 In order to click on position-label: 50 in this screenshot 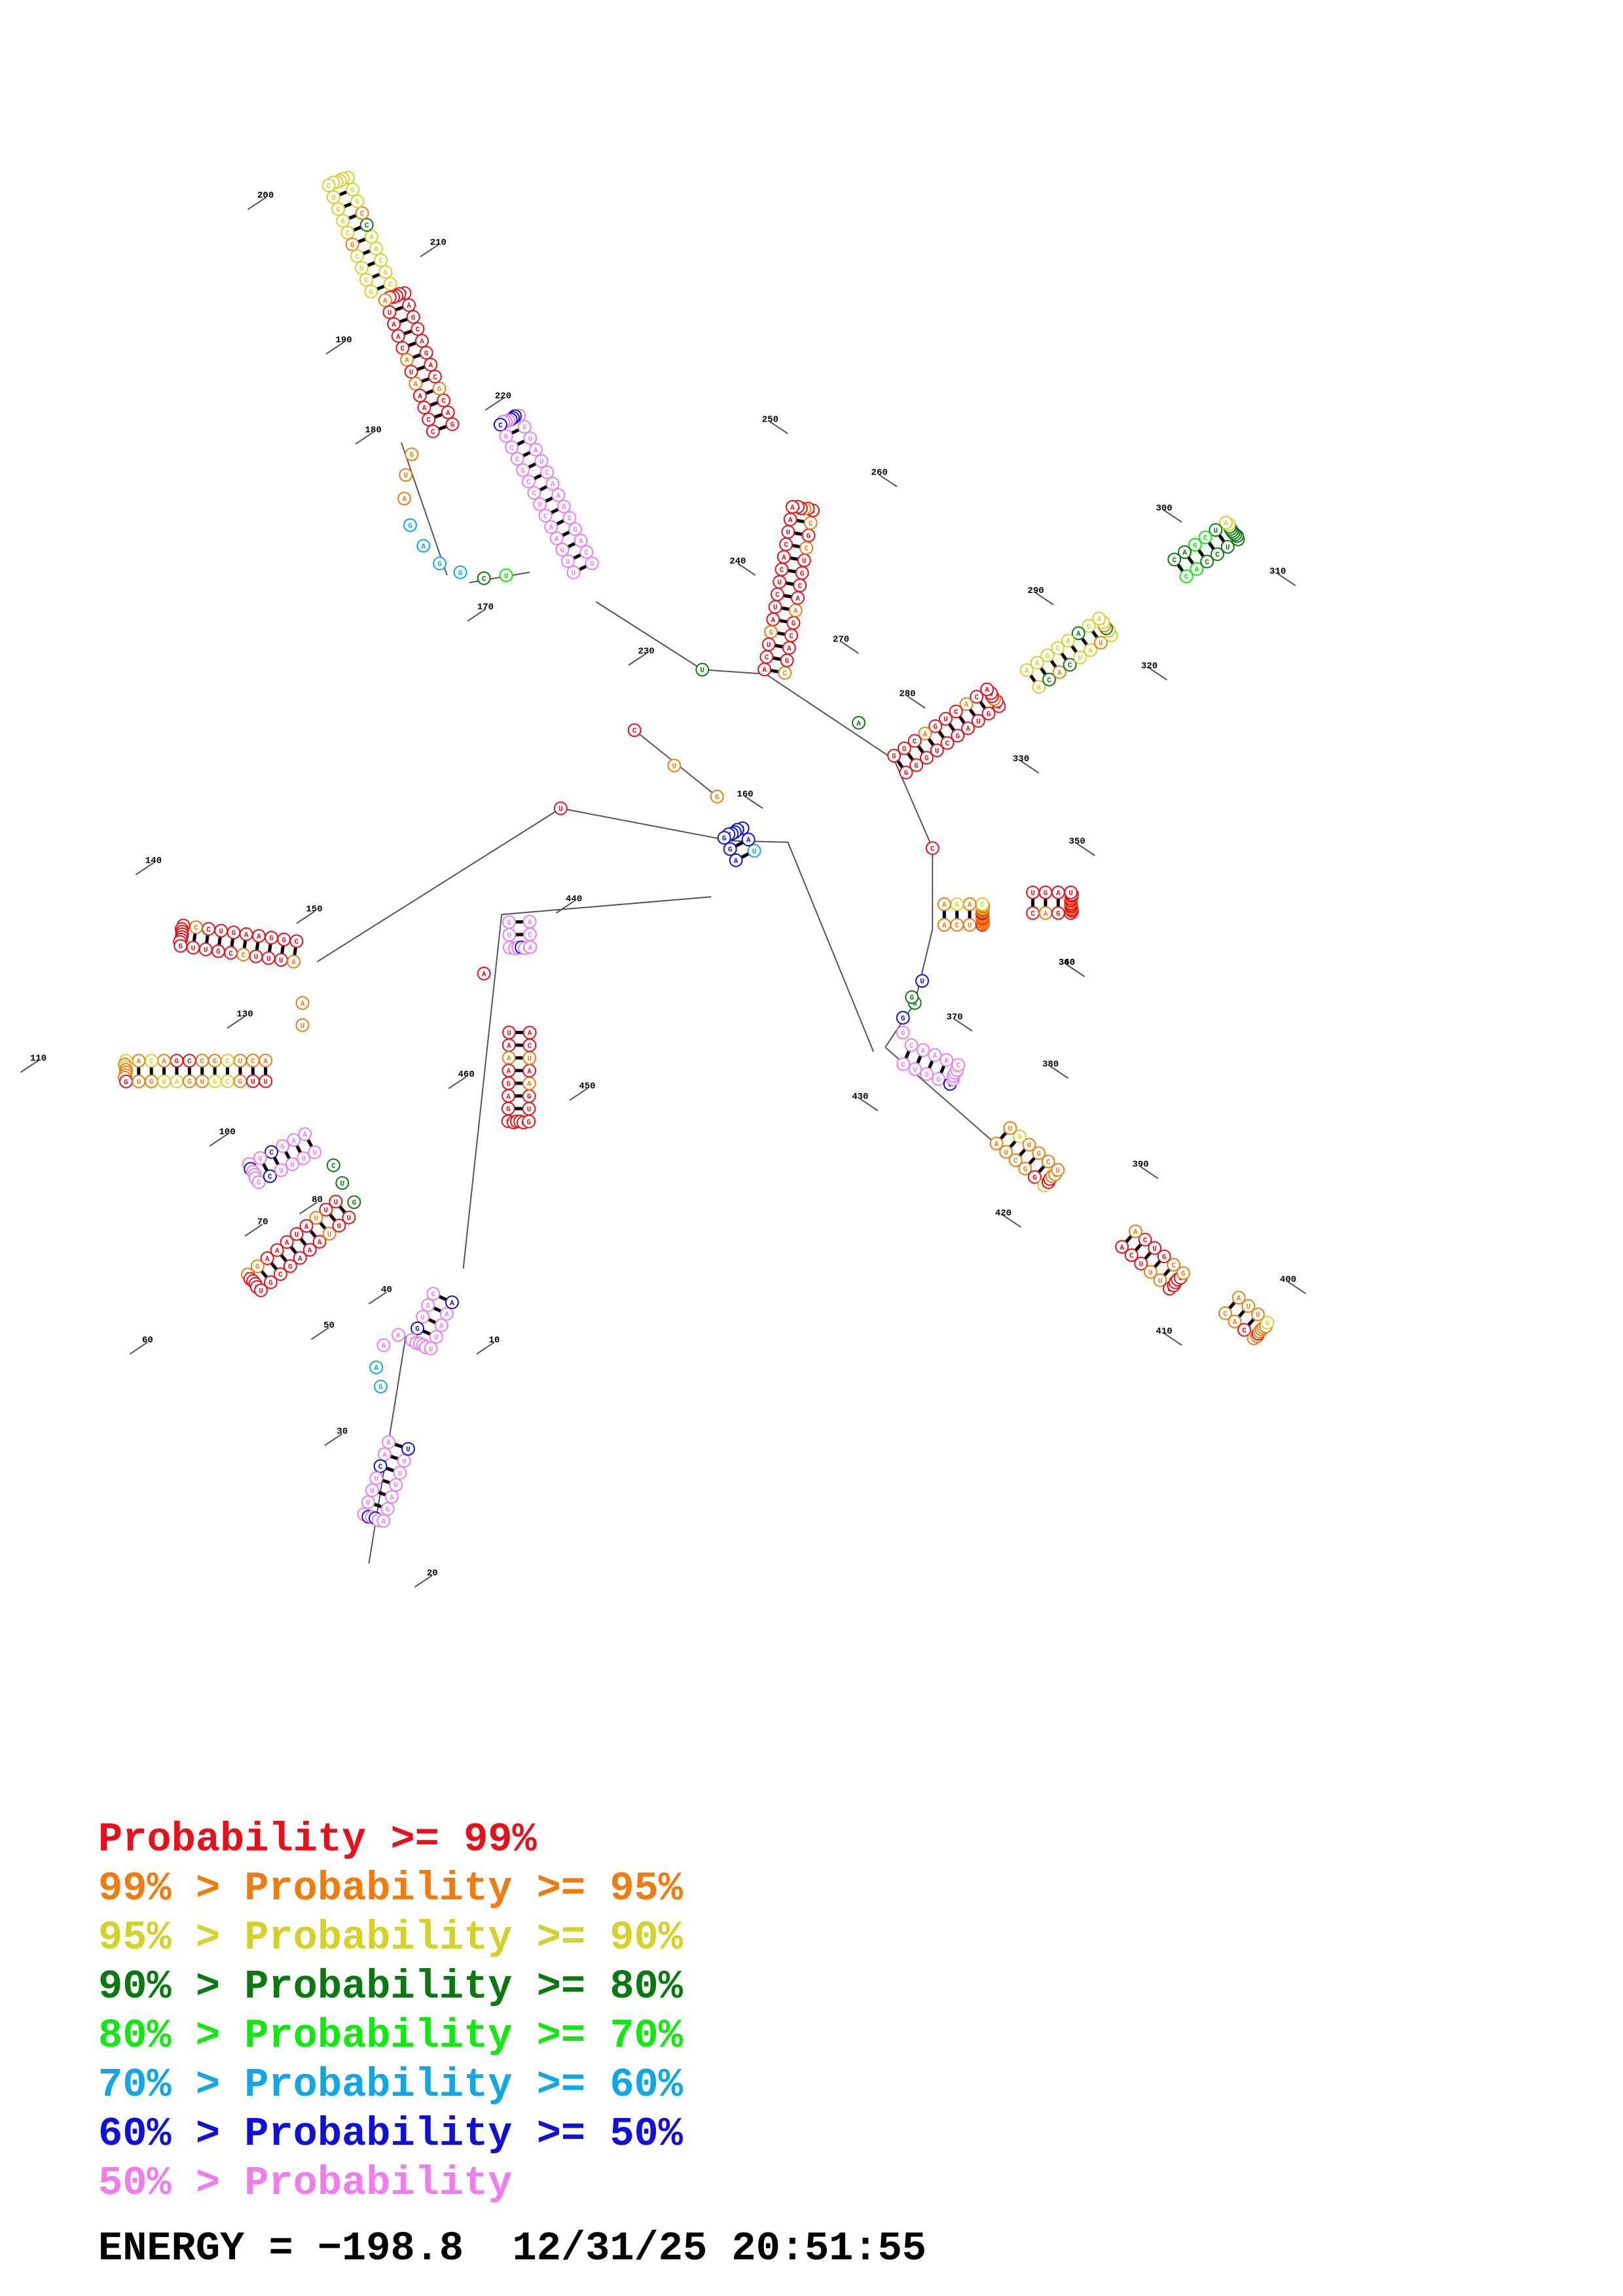, I will do `click(329, 1325)`.